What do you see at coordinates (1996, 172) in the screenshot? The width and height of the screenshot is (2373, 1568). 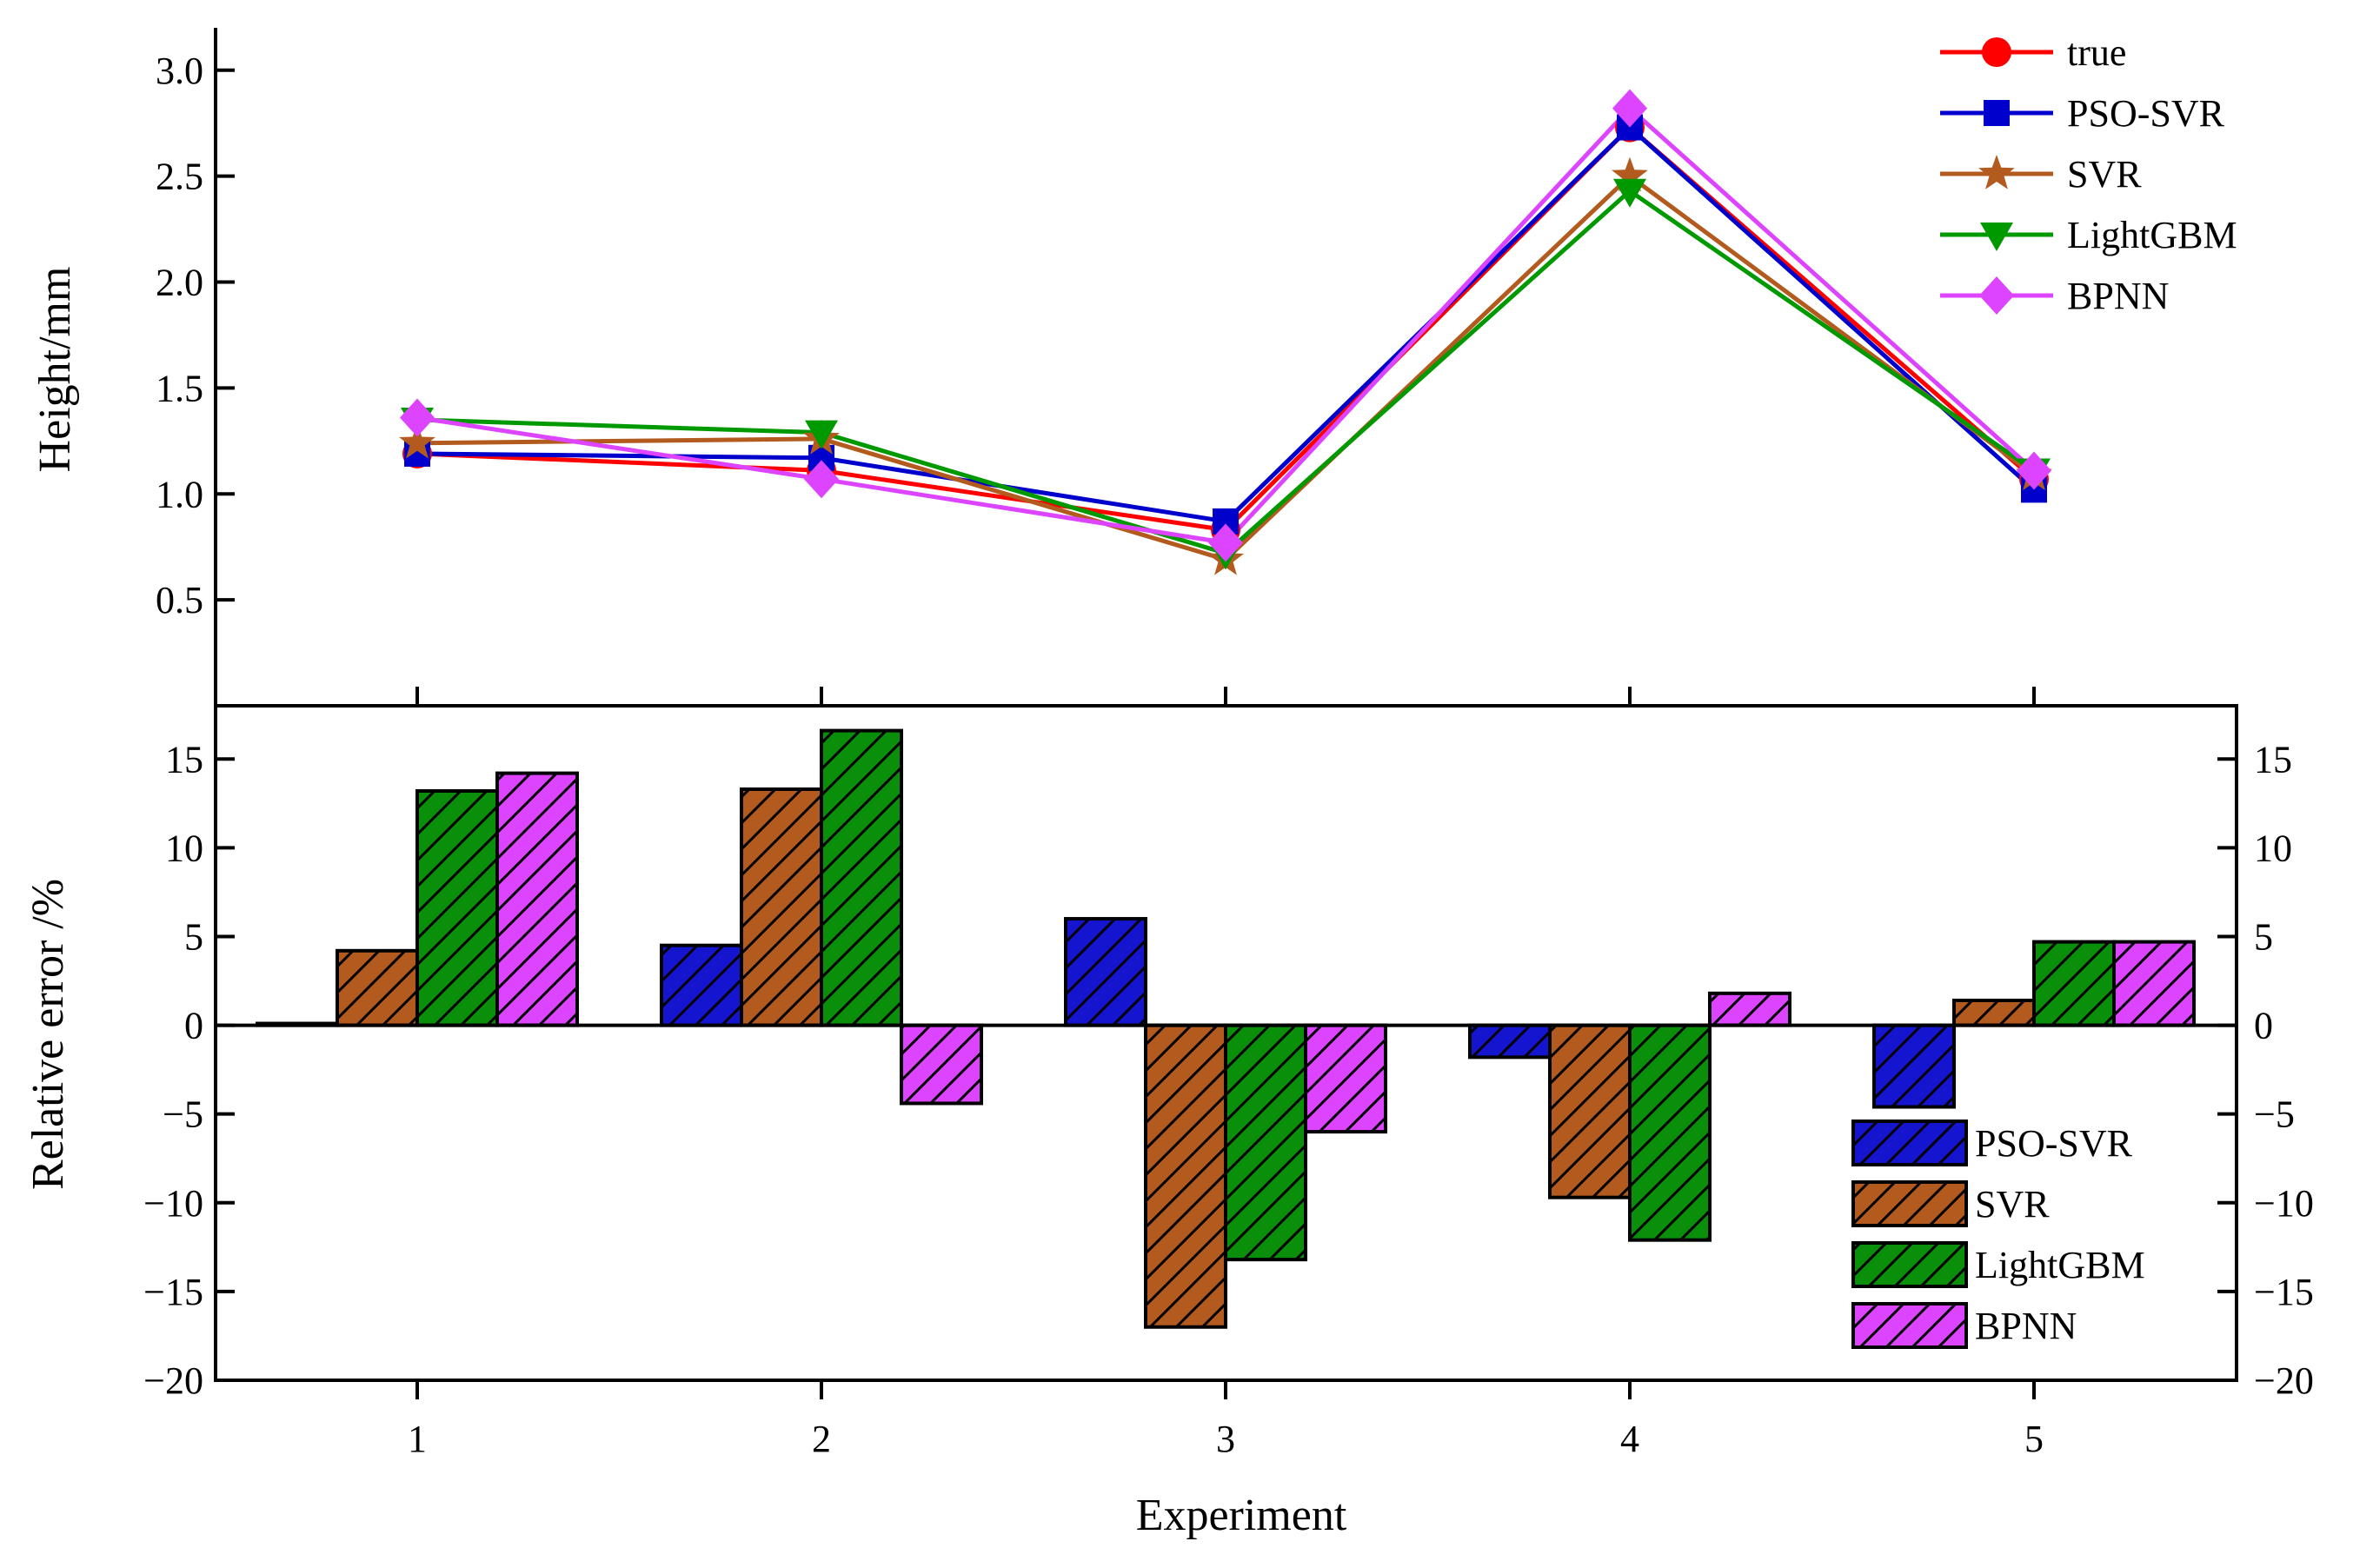 I see `legend-marker-svr` at bounding box center [1996, 172].